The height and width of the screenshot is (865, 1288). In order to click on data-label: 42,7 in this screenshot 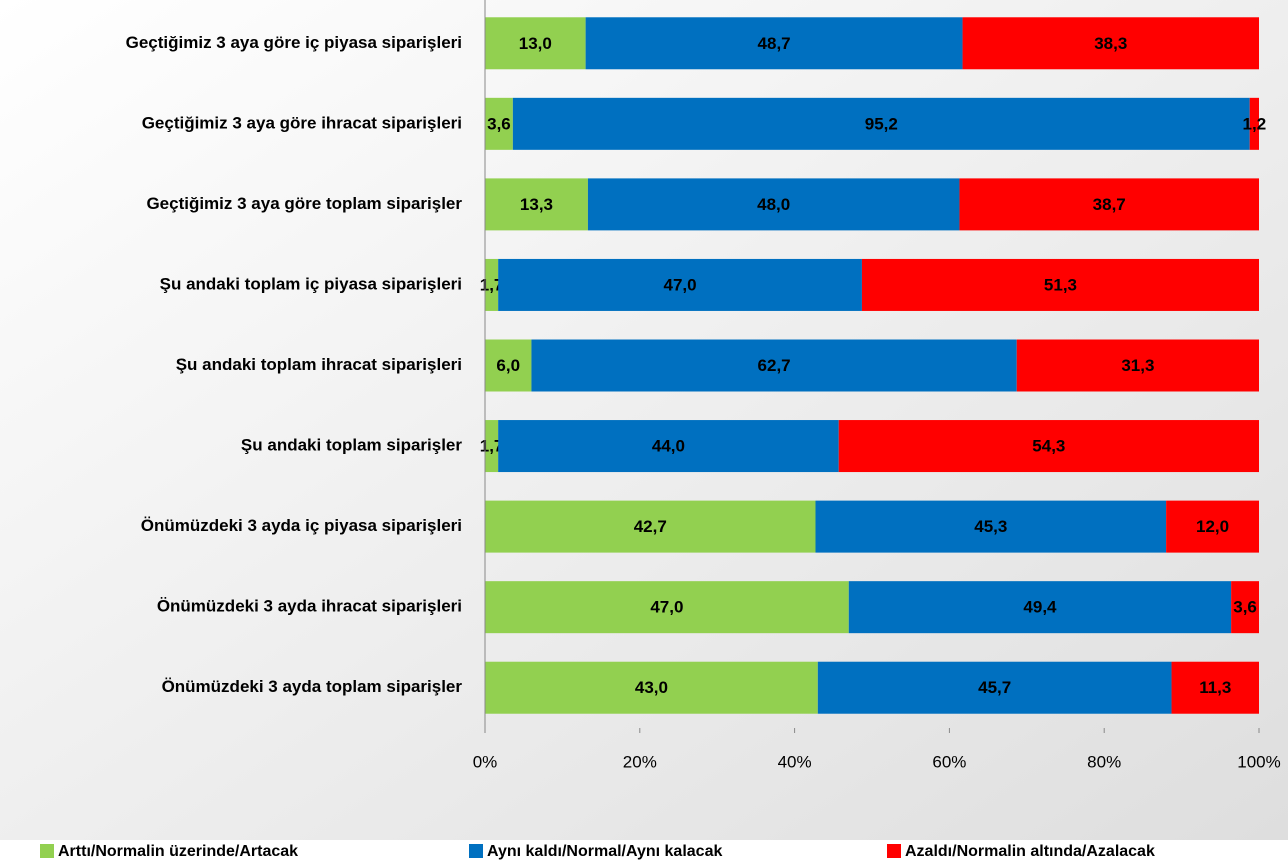, I will do `click(650, 526)`.